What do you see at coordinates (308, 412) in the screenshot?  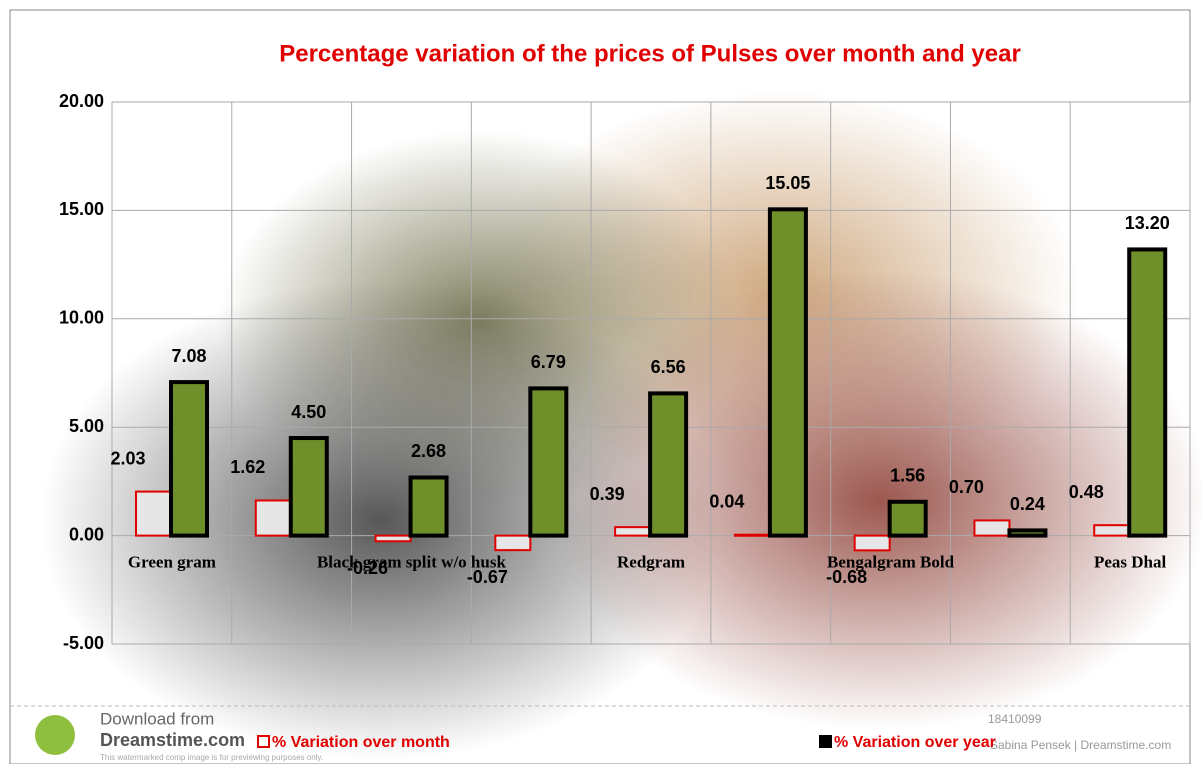 I see `value-label: 4.50` at bounding box center [308, 412].